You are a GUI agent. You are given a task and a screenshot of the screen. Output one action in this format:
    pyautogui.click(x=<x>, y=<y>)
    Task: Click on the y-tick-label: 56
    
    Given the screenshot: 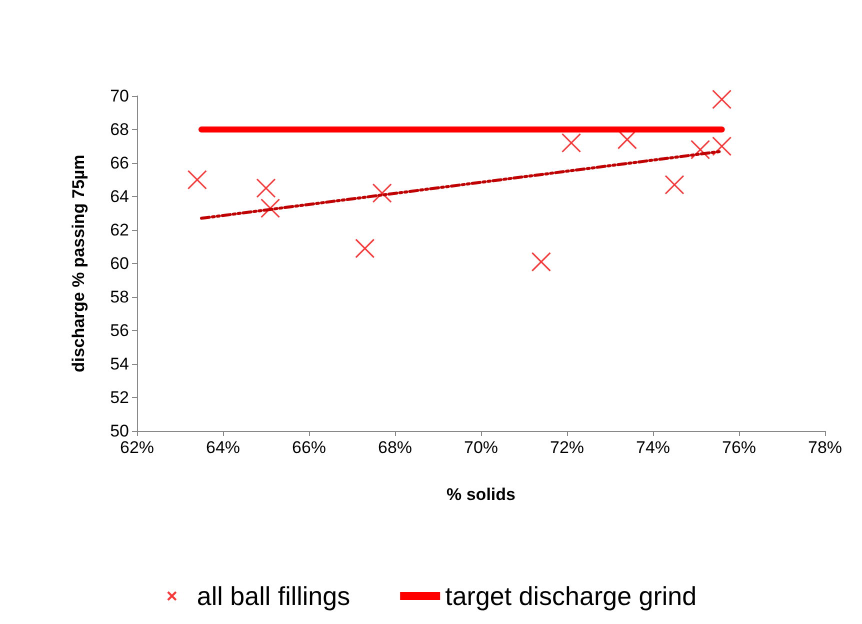 What is the action you would take?
    pyautogui.click(x=119, y=330)
    